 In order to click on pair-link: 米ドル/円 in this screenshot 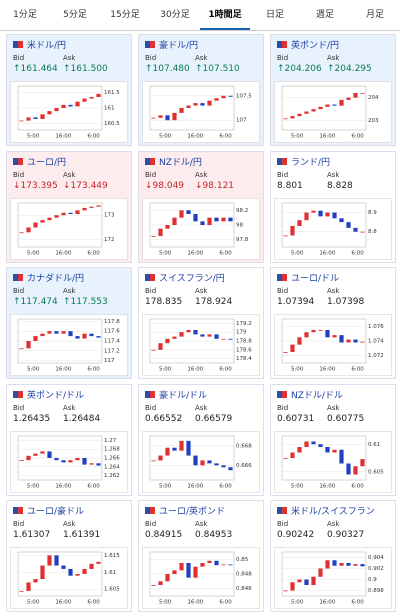, I will do `click(47, 46)`.